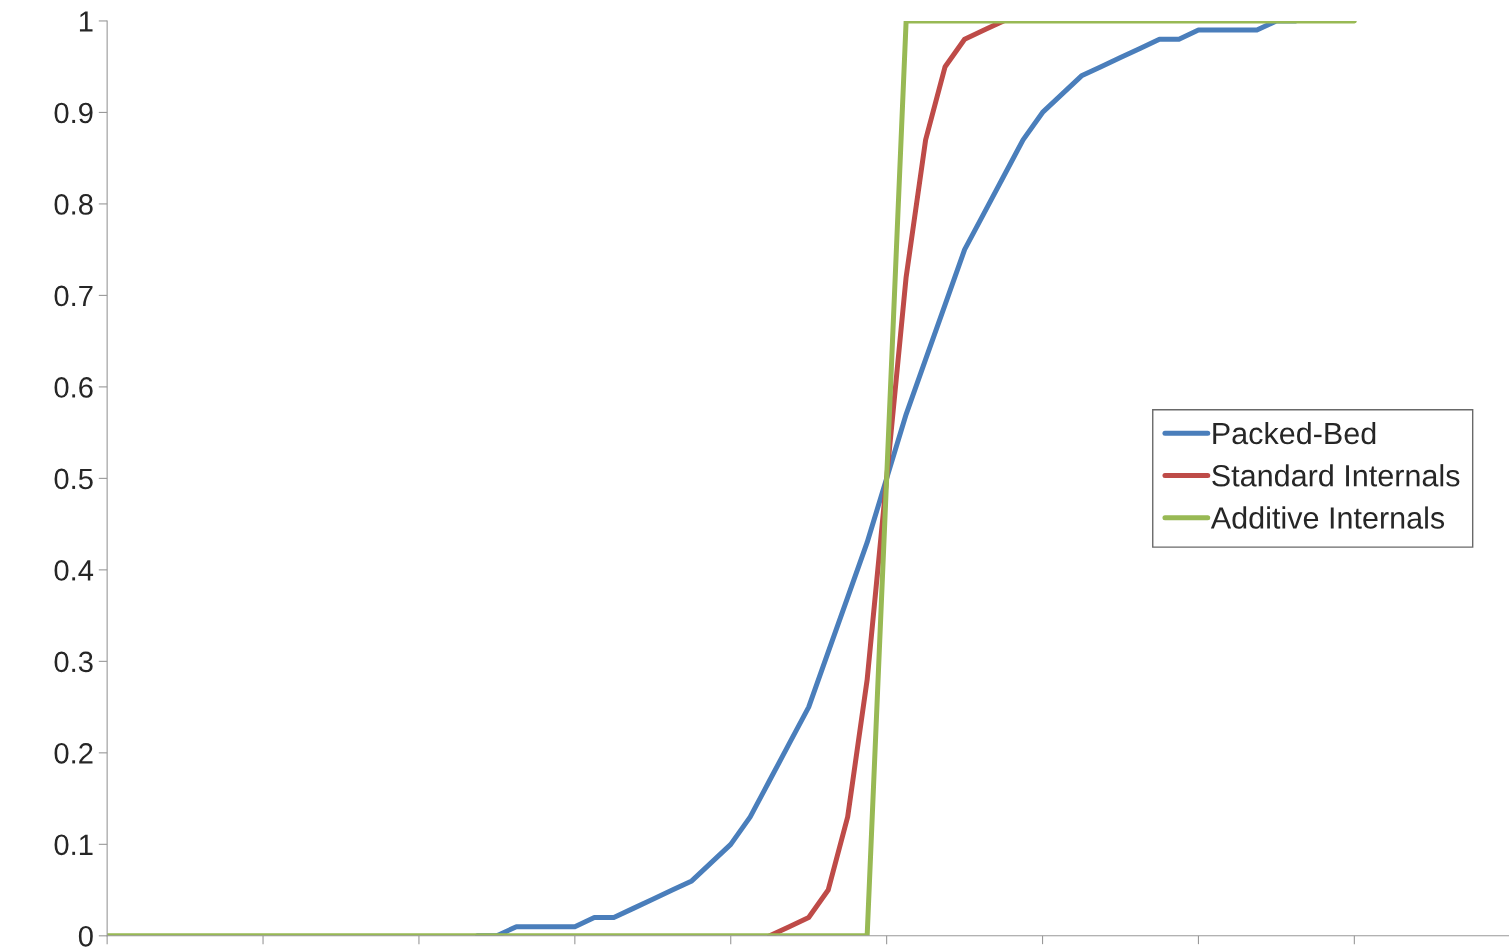 The image size is (1509, 952). I want to click on y-tick-label: 0.4, so click(74, 570).